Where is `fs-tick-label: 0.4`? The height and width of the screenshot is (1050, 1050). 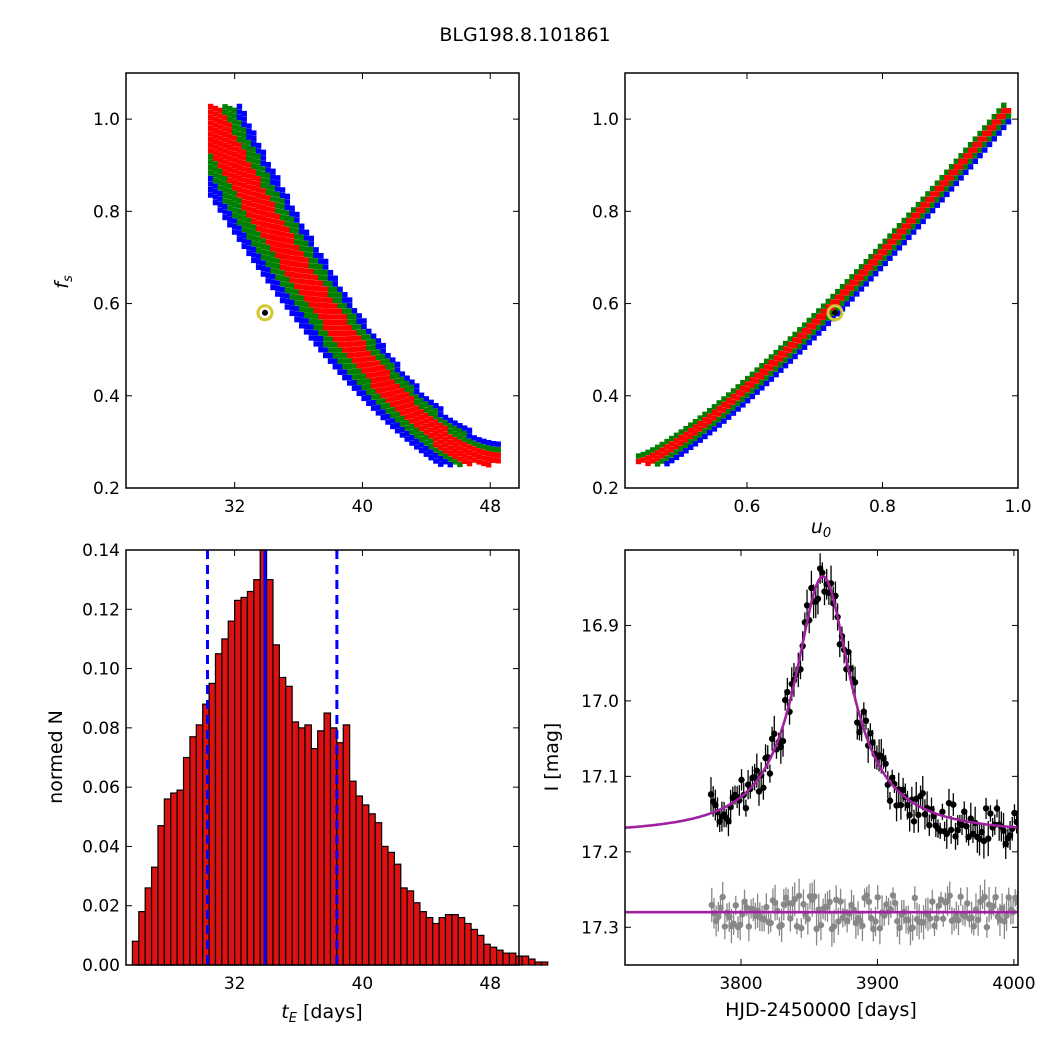 fs-tick-label: 0.4 is located at coordinates (106, 397).